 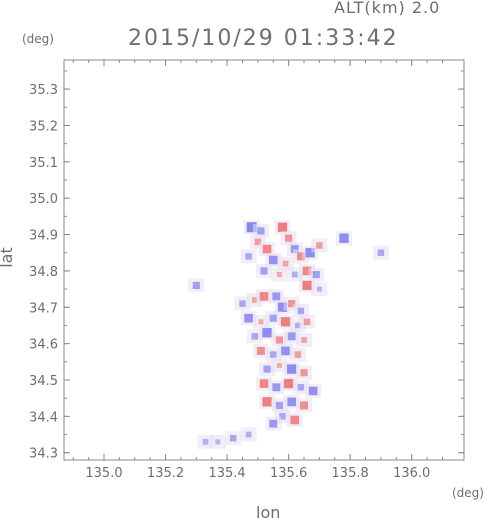 What do you see at coordinates (43, 417) in the screenshot?
I see `y-tick-label: 34.4` at bounding box center [43, 417].